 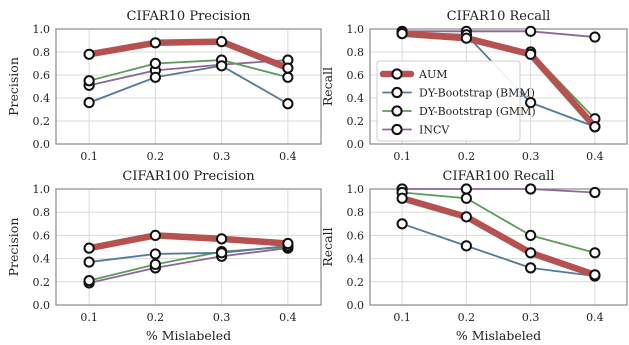 What do you see at coordinates (432, 74) in the screenshot?
I see `legend-label-aum: AUM` at bounding box center [432, 74].